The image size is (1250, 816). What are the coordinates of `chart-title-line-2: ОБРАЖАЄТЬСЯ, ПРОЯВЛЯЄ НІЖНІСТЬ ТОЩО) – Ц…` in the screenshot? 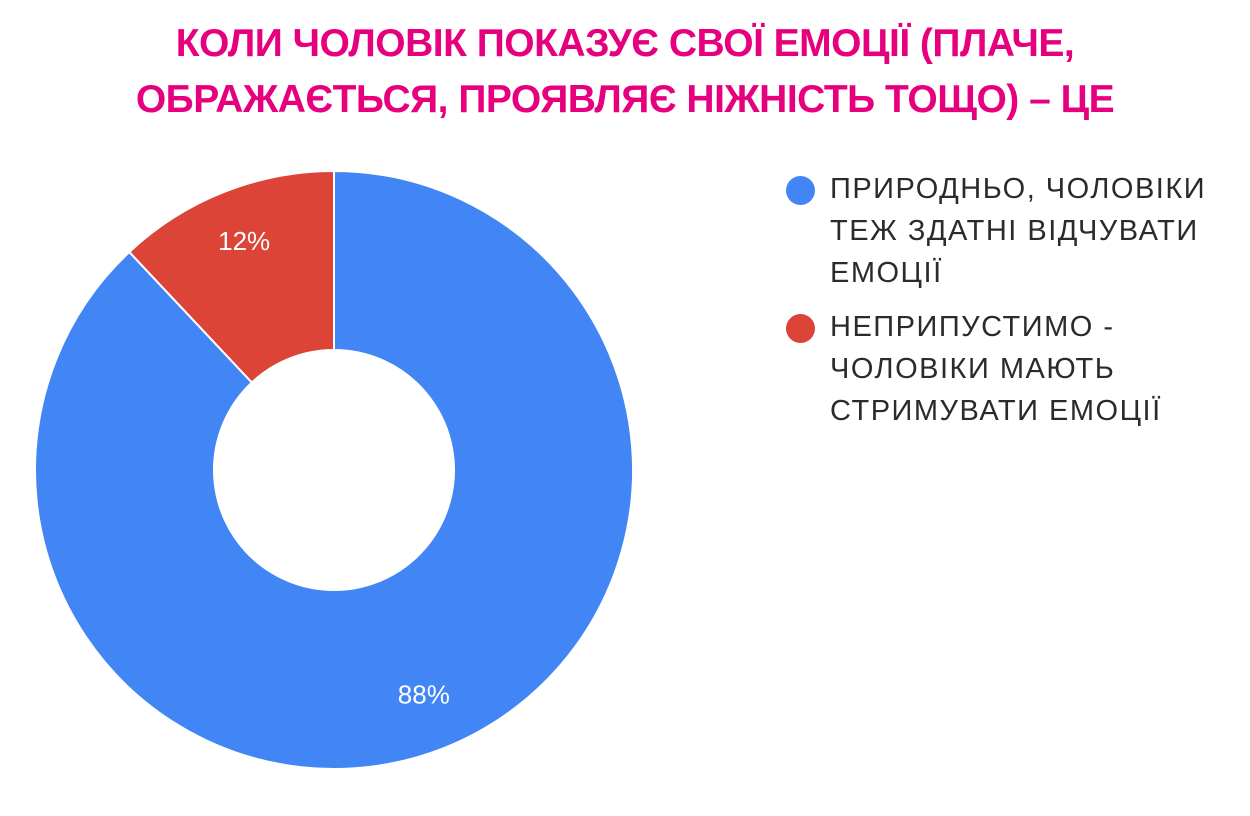 It's located at (625, 99).